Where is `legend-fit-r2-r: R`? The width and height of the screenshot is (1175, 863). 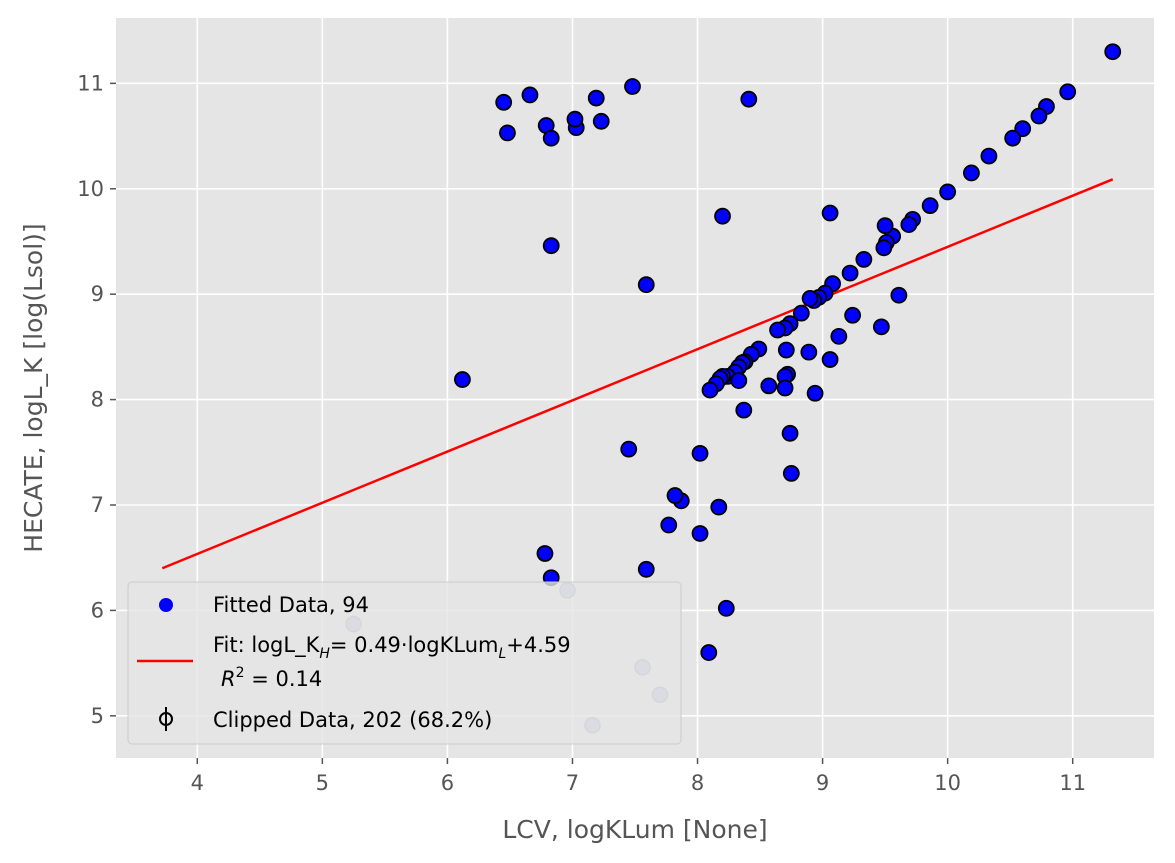 legend-fit-r2-r: R is located at coordinates (228, 679).